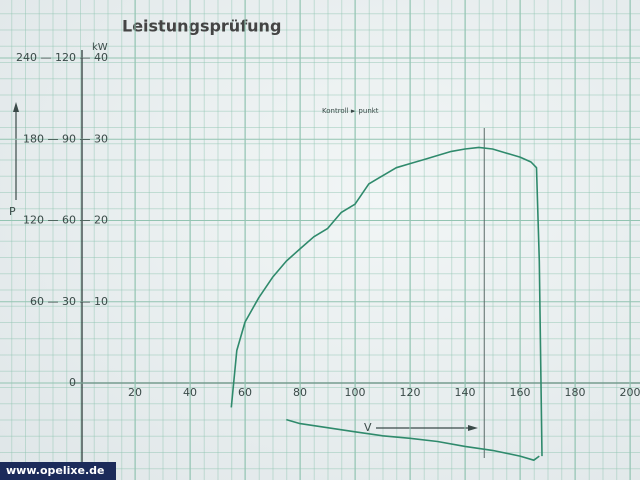 The width and height of the screenshot is (640, 480). Describe the element at coordinates (201, 26) in the screenshot. I see `chart-title: Leistungsprüfung` at that location.